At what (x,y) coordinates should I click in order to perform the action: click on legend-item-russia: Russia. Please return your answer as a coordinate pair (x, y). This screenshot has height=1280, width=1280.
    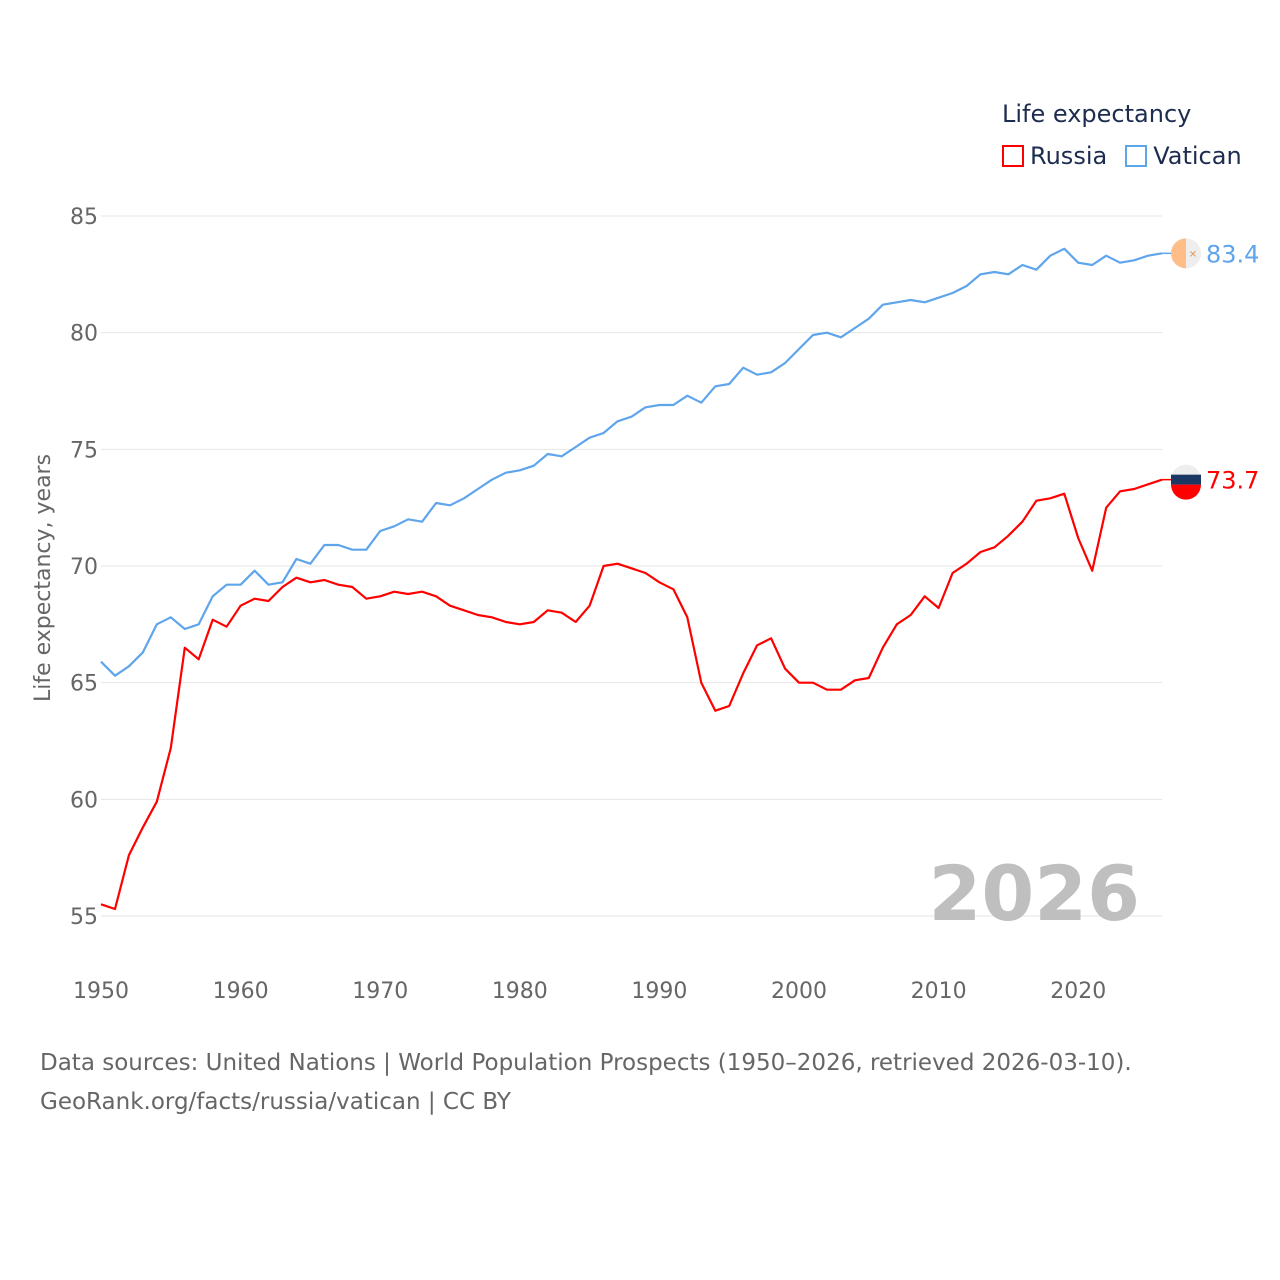
    Looking at the image, I should click on (1054, 156).